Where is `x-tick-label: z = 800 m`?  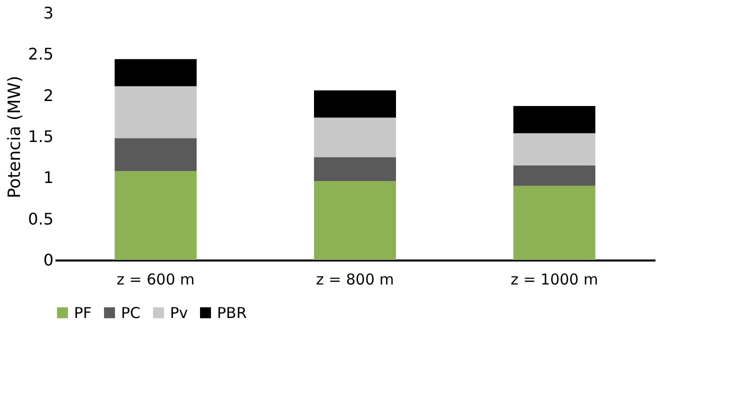 x-tick-label: z = 800 m is located at coordinates (355, 279).